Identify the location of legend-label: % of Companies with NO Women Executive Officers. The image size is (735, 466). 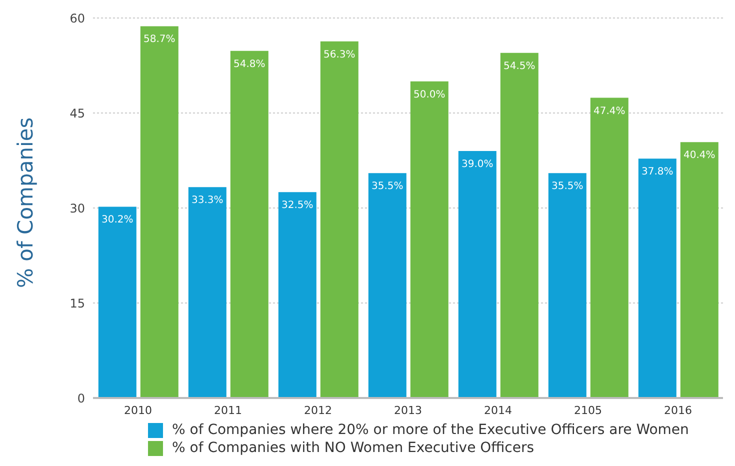
(353, 448).